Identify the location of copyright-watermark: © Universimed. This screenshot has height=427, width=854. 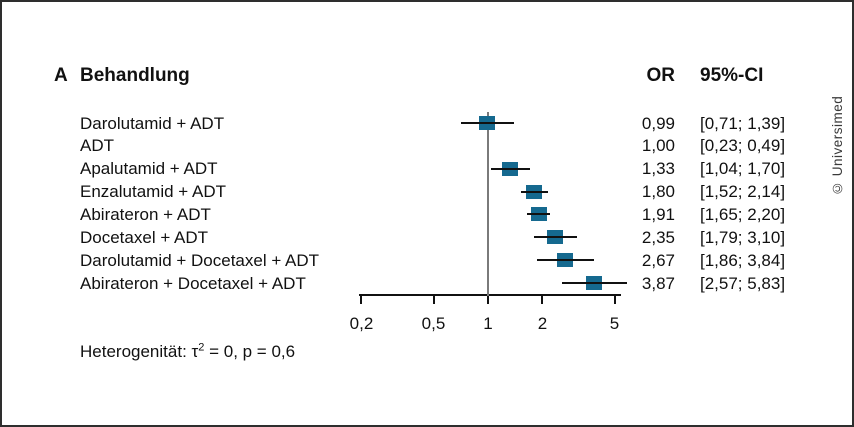
(837, 145).